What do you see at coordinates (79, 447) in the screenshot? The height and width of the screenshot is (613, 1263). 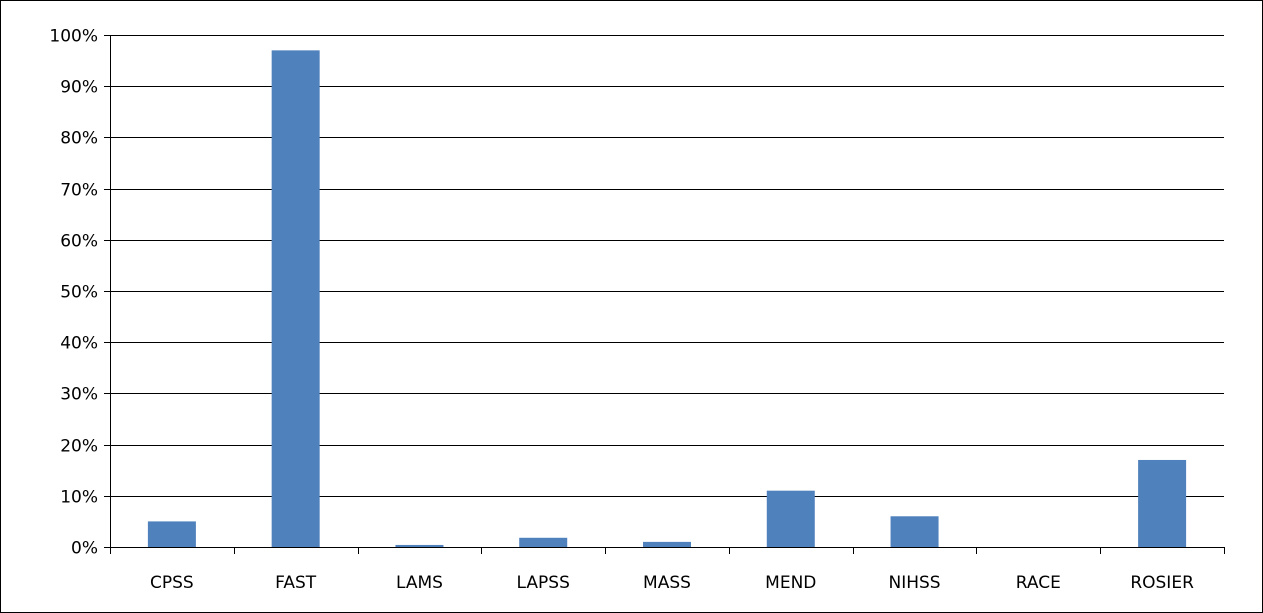 I see `y-tick-label: 20%` at bounding box center [79, 447].